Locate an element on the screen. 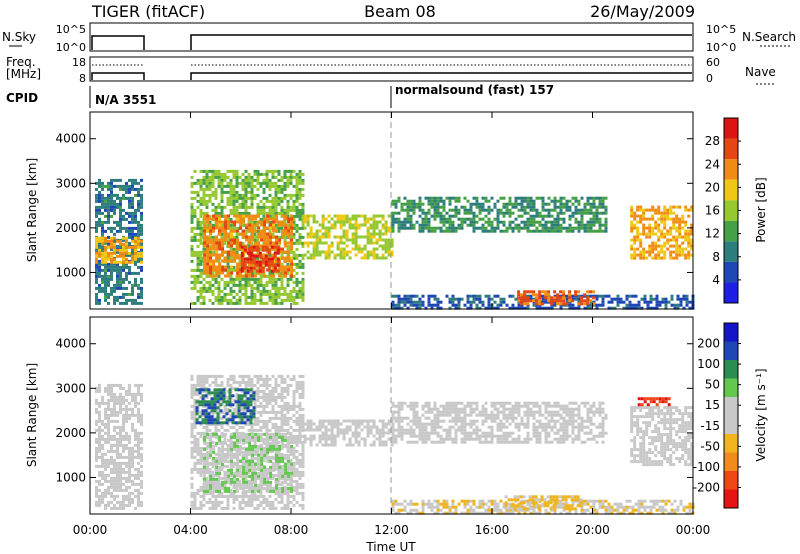 This screenshot has width=800, height=554. nave-tick-top: 60 is located at coordinates (713, 62).